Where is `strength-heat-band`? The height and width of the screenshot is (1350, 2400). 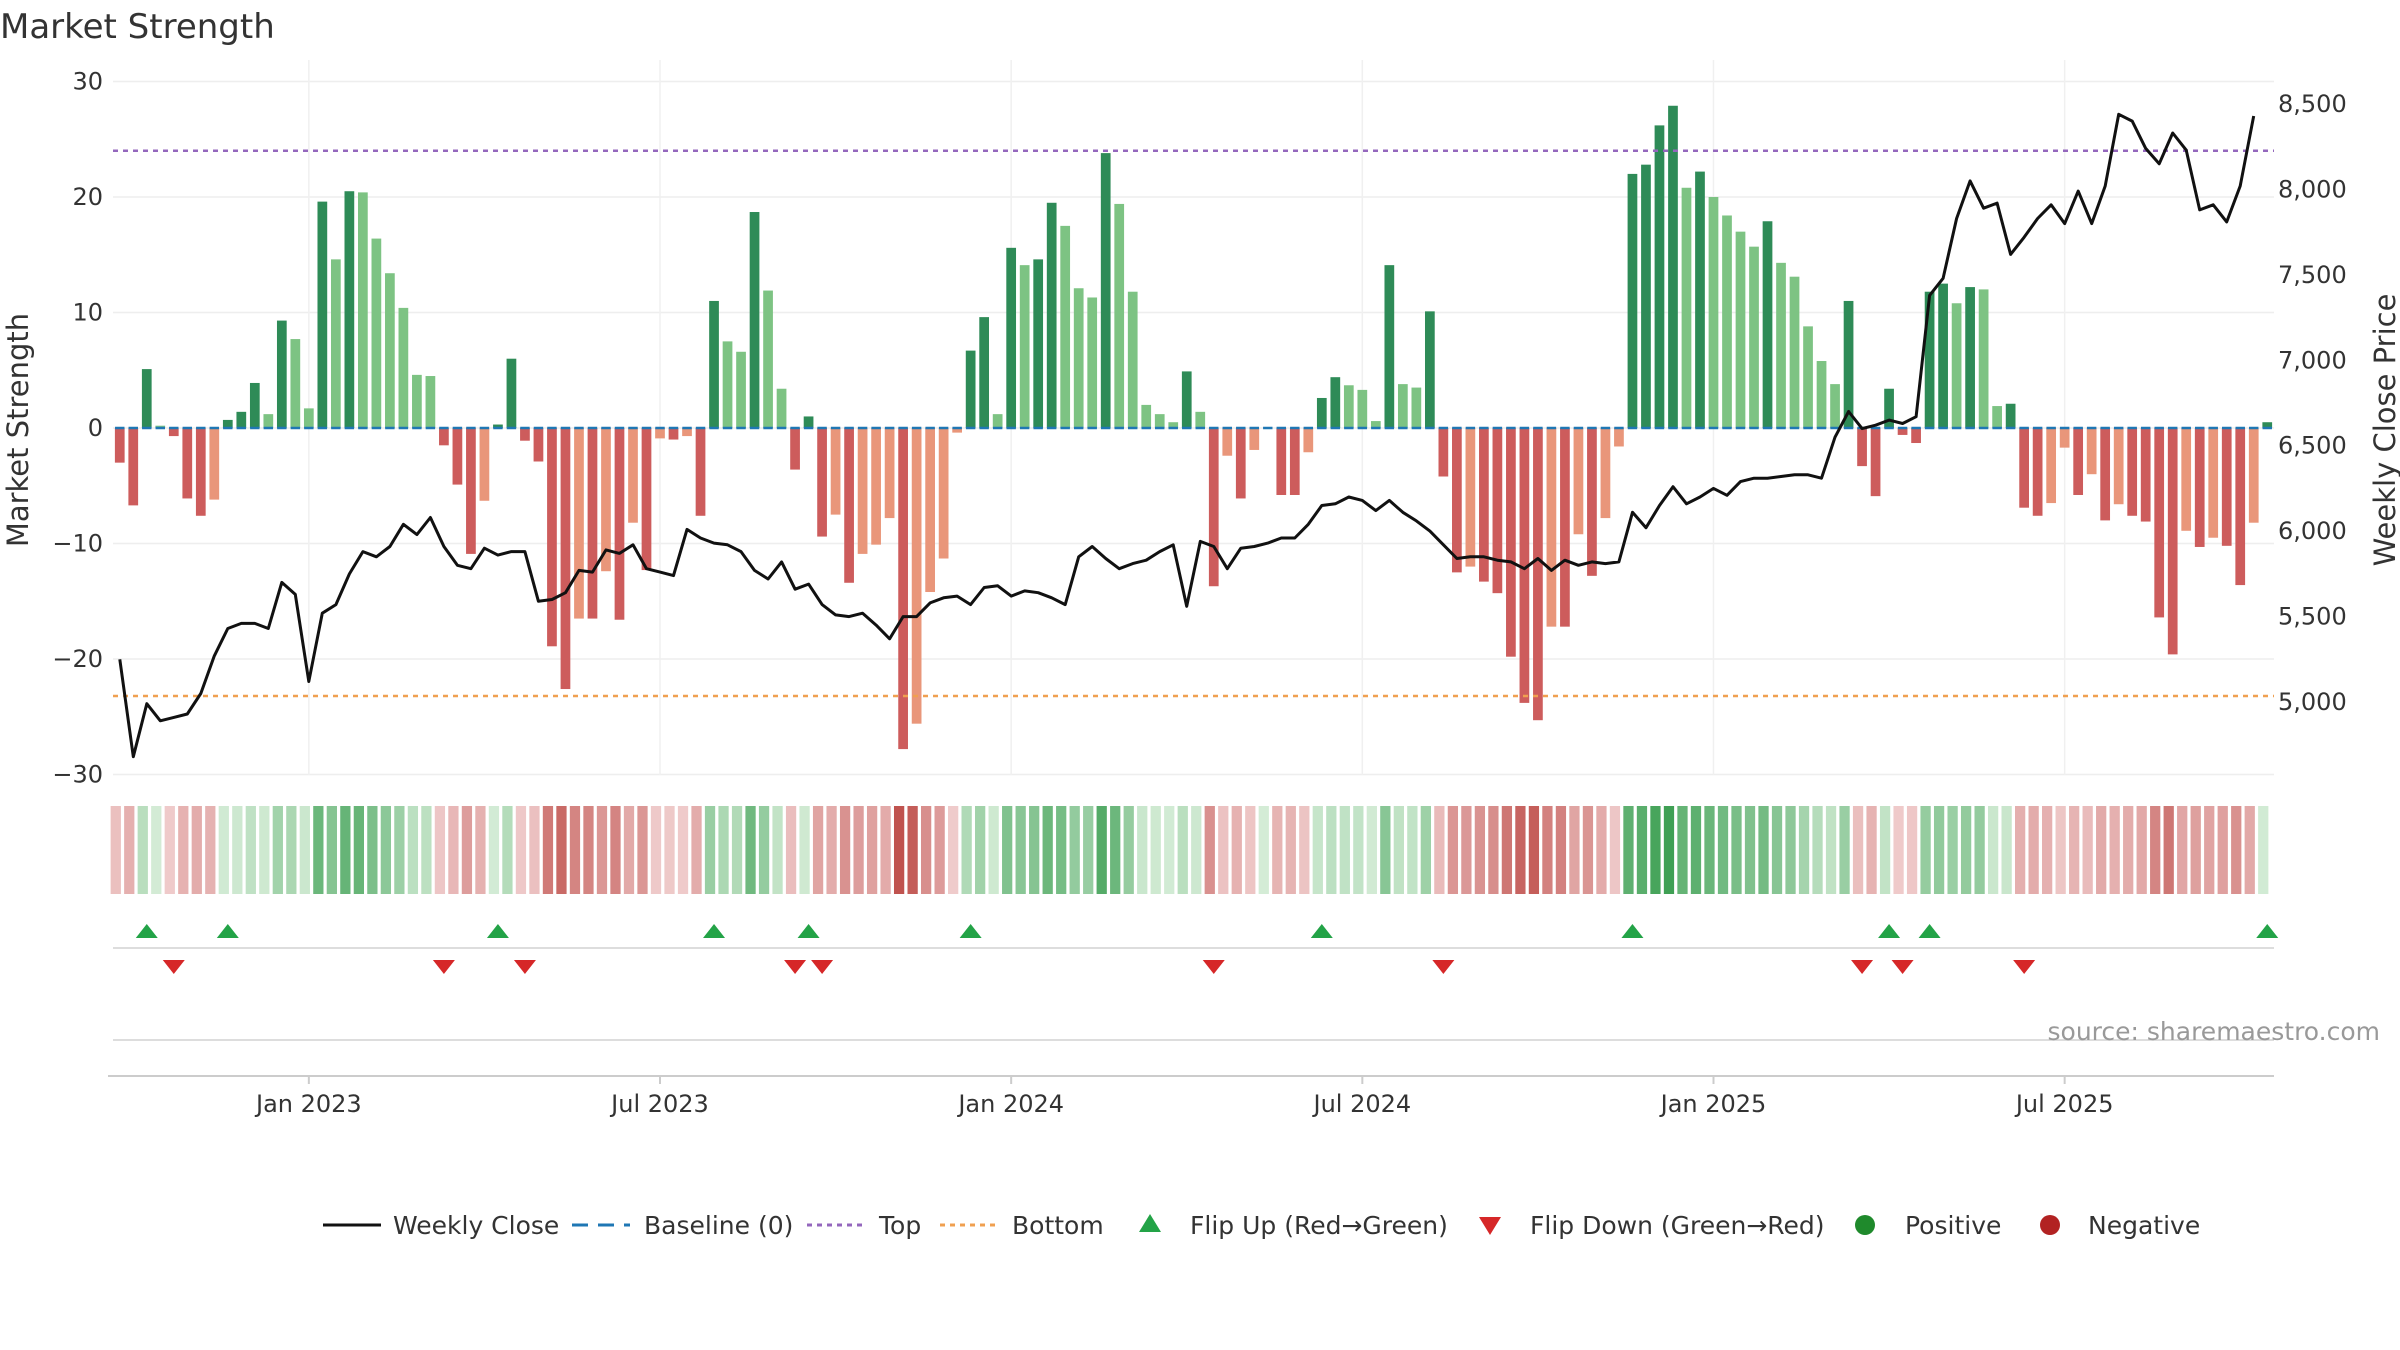
strength-heat-band is located at coordinates (1189, 850).